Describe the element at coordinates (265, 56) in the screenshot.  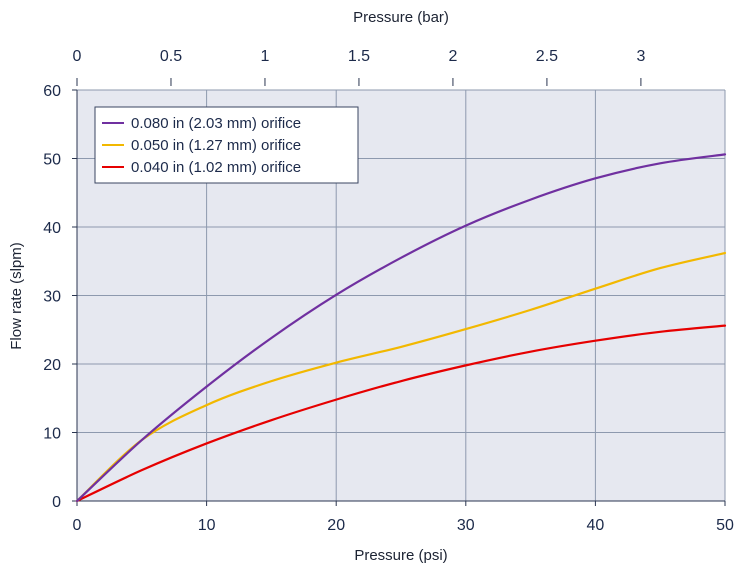
I see `x2-tick-label: 1` at that location.